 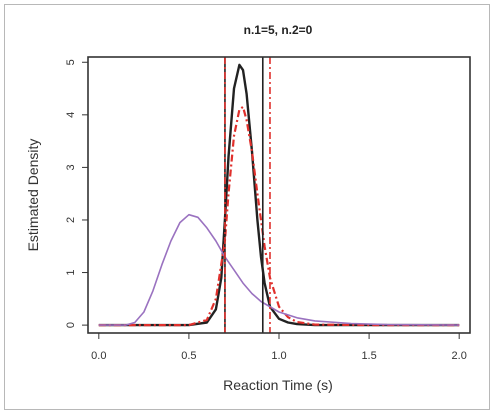 I want to click on y-tick-label: 0, so click(x=71, y=325).